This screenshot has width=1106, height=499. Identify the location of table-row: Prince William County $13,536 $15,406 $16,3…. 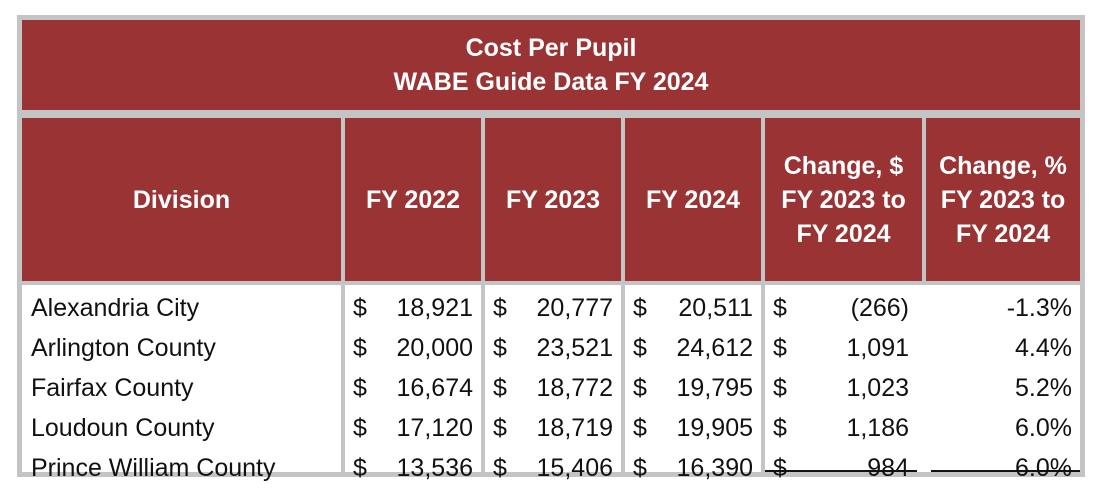
(551, 468).